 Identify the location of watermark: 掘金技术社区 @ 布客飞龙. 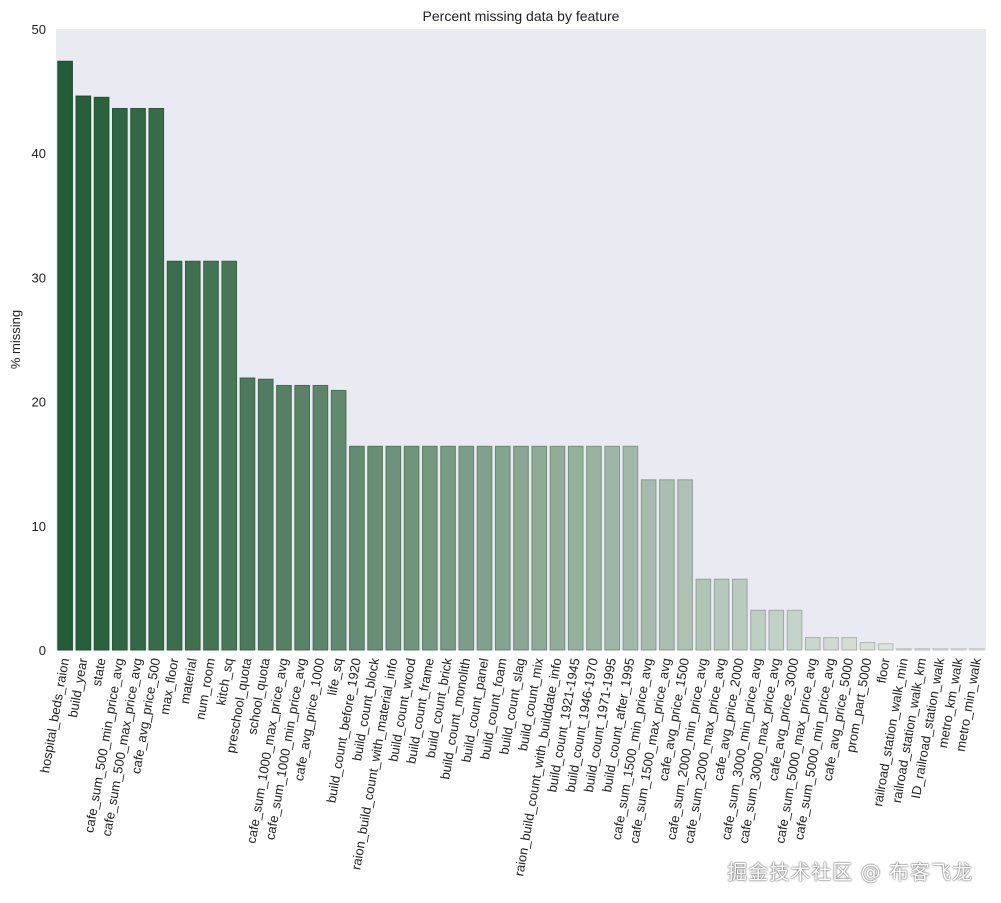
(850, 872).